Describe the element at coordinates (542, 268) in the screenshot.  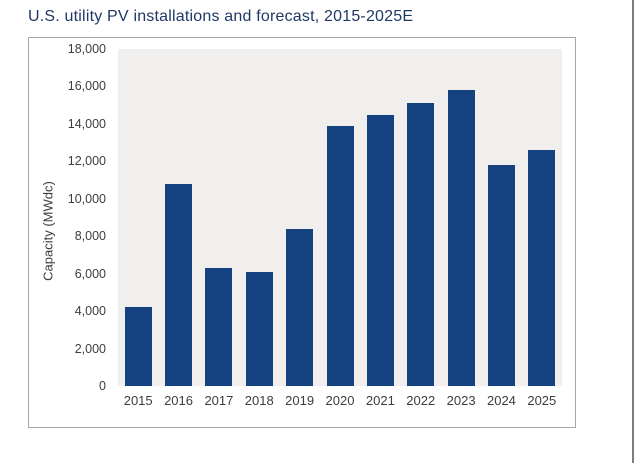
I see `bar-2025` at that location.